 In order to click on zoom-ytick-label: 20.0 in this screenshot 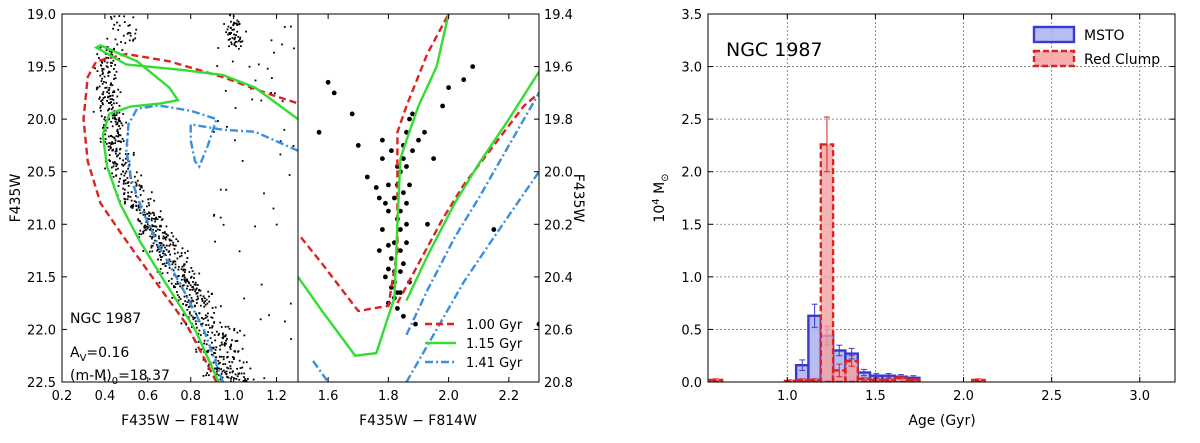, I will do `click(558, 173)`.